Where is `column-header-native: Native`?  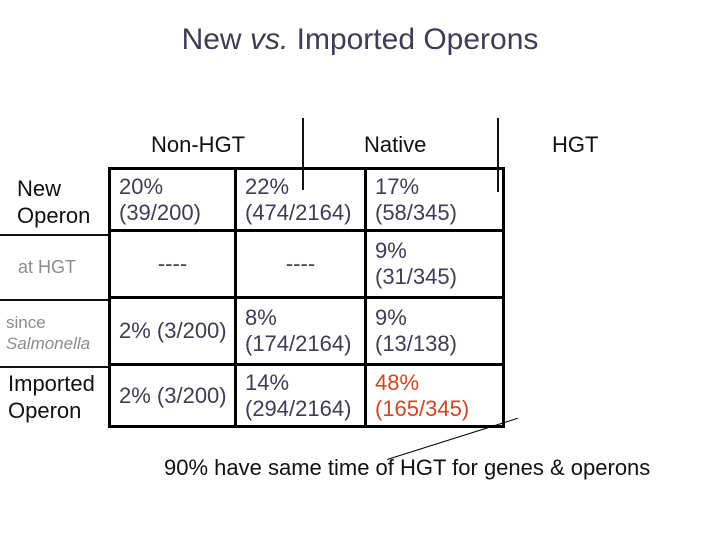
column-header-native: Native is located at coordinates (395, 144).